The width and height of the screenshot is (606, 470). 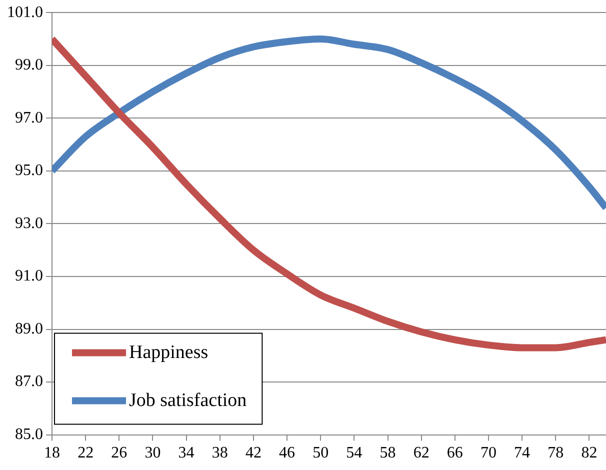 I want to click on x-tick-label: 18, so click(x=52, y=453).